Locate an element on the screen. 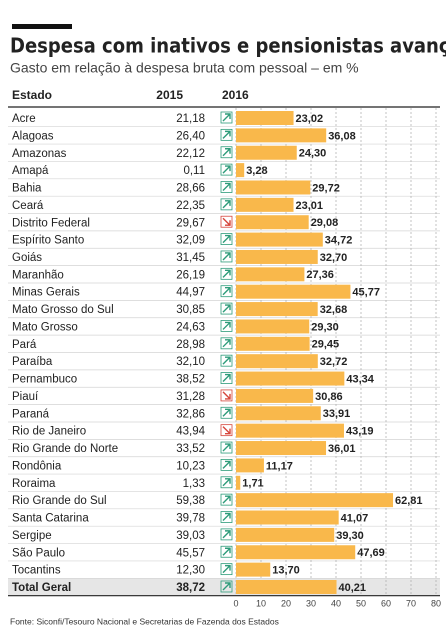 The width and height of the screenshot is (446, 640). value-label: 32,70 is located at coordinates (334, 258).